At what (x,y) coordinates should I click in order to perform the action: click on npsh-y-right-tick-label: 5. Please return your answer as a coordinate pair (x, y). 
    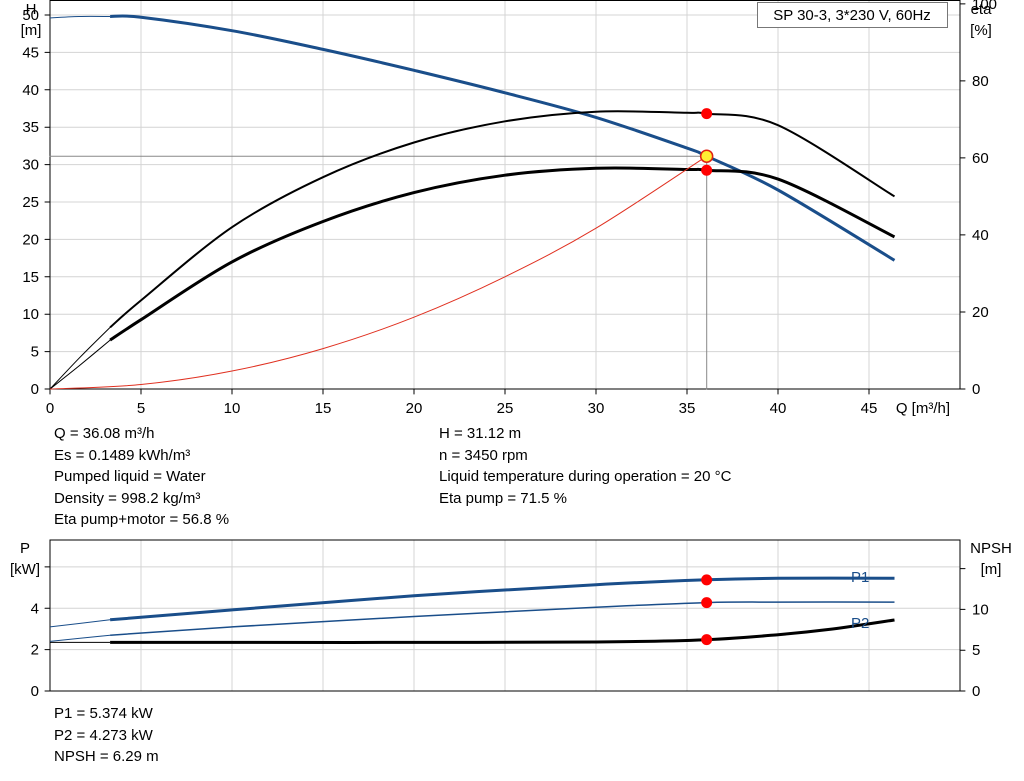
    Looking at the image, I should click on (976, 650).